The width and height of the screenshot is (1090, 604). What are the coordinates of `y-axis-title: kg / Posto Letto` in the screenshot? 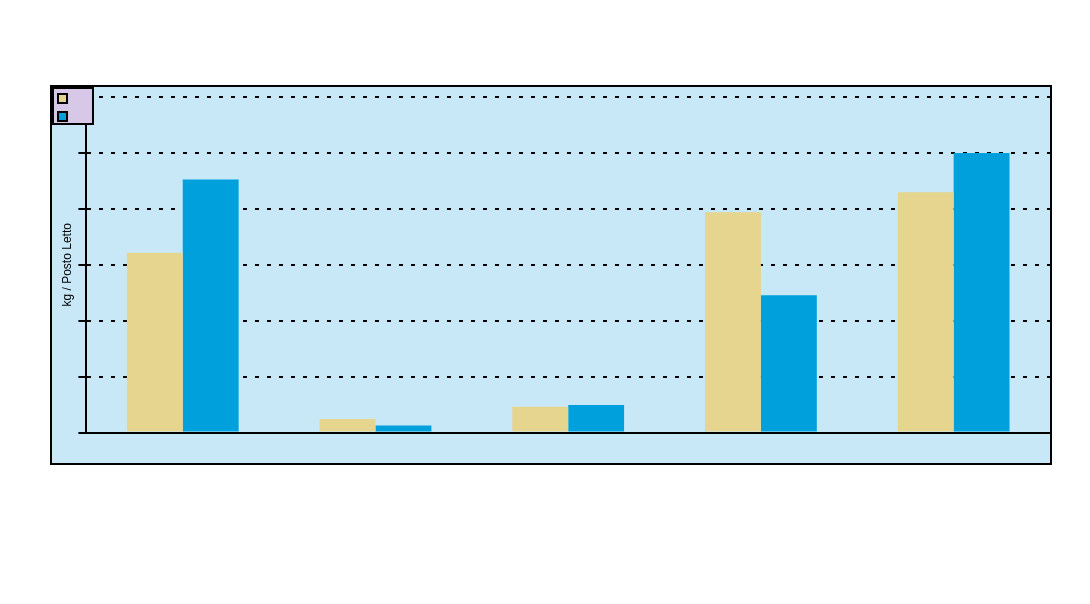 It's located at (66, 264).